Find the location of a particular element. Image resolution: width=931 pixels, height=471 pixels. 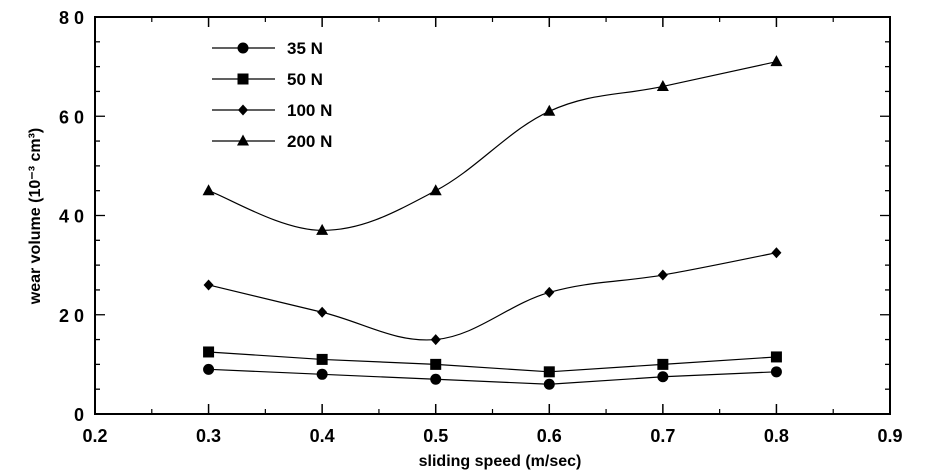

legend-item: 50 N is located at coordinates (267, 79).